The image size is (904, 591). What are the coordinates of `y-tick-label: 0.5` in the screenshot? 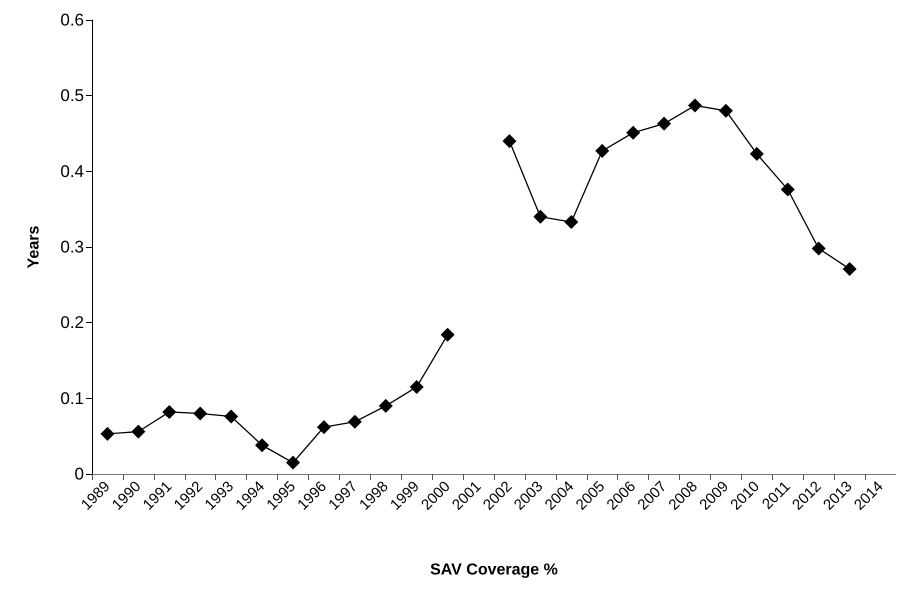 It's located at (72, 96).